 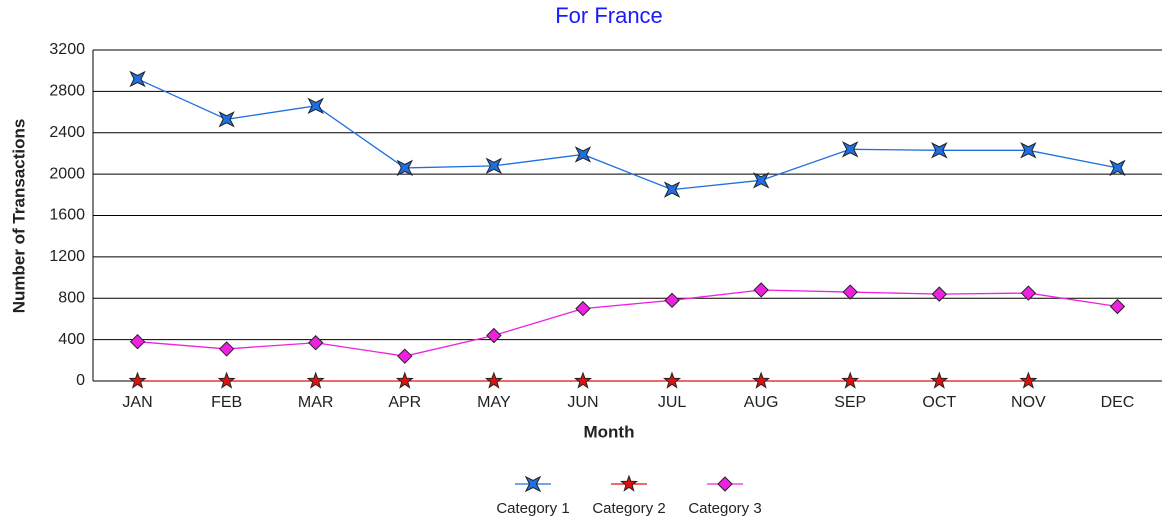 I want to click on x-axis-label: Month, so click(x=609, y=431).